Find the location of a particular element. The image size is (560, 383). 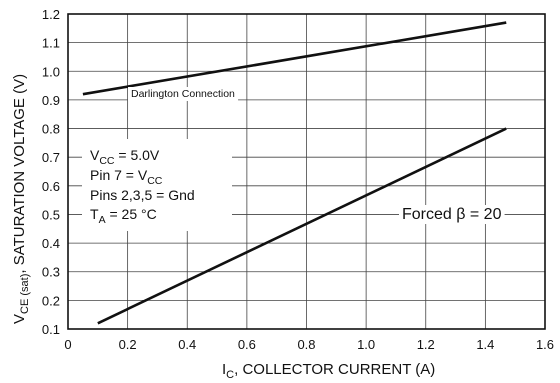

x-tick-label: 1.6 is located at coordinates (545, 344).